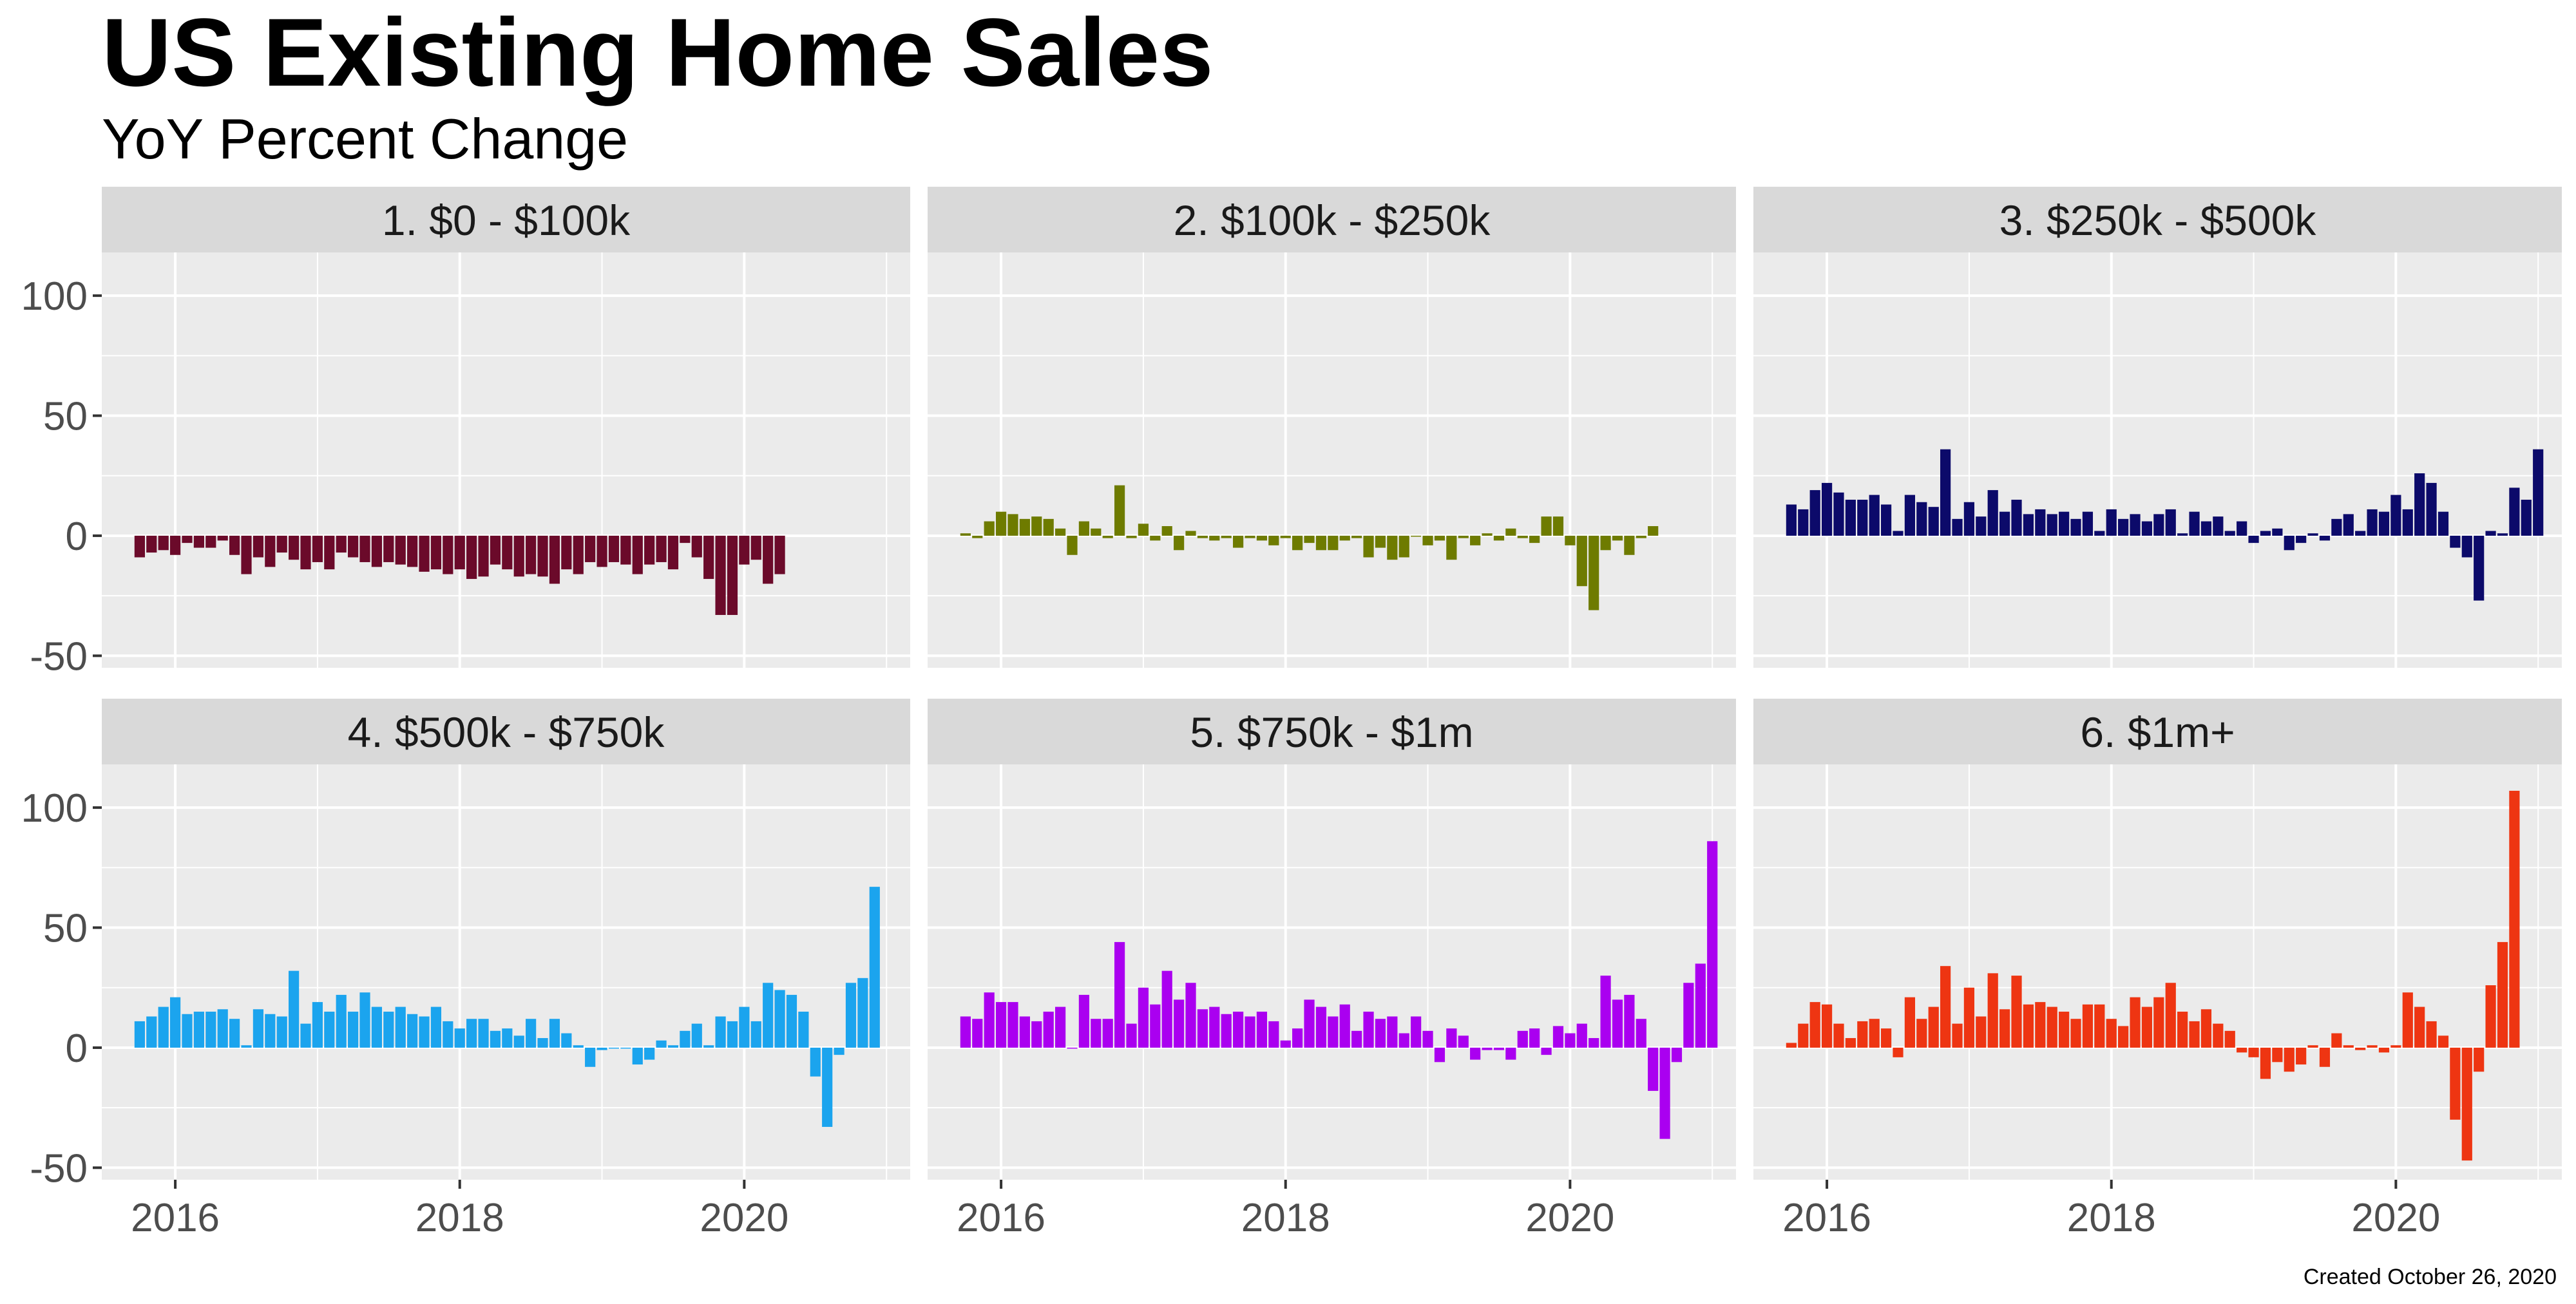 The image size is (2576, 1304). What do you see at coordinates (658, 53) in the screenshot?
I see `chart-title: US Existing Home Sales` at bounding box center [658, 53].